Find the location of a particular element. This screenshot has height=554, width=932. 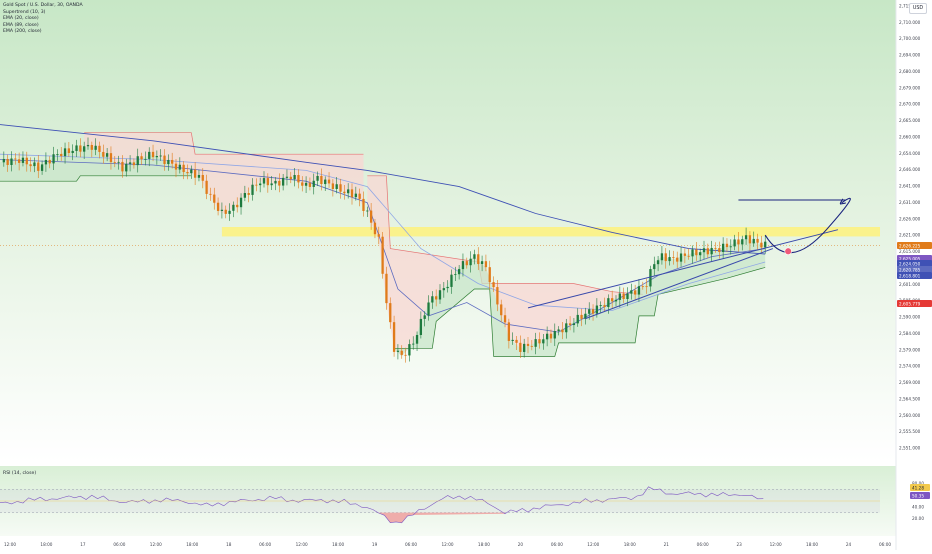

currency-button: USD is located at coordinates (918, 8).